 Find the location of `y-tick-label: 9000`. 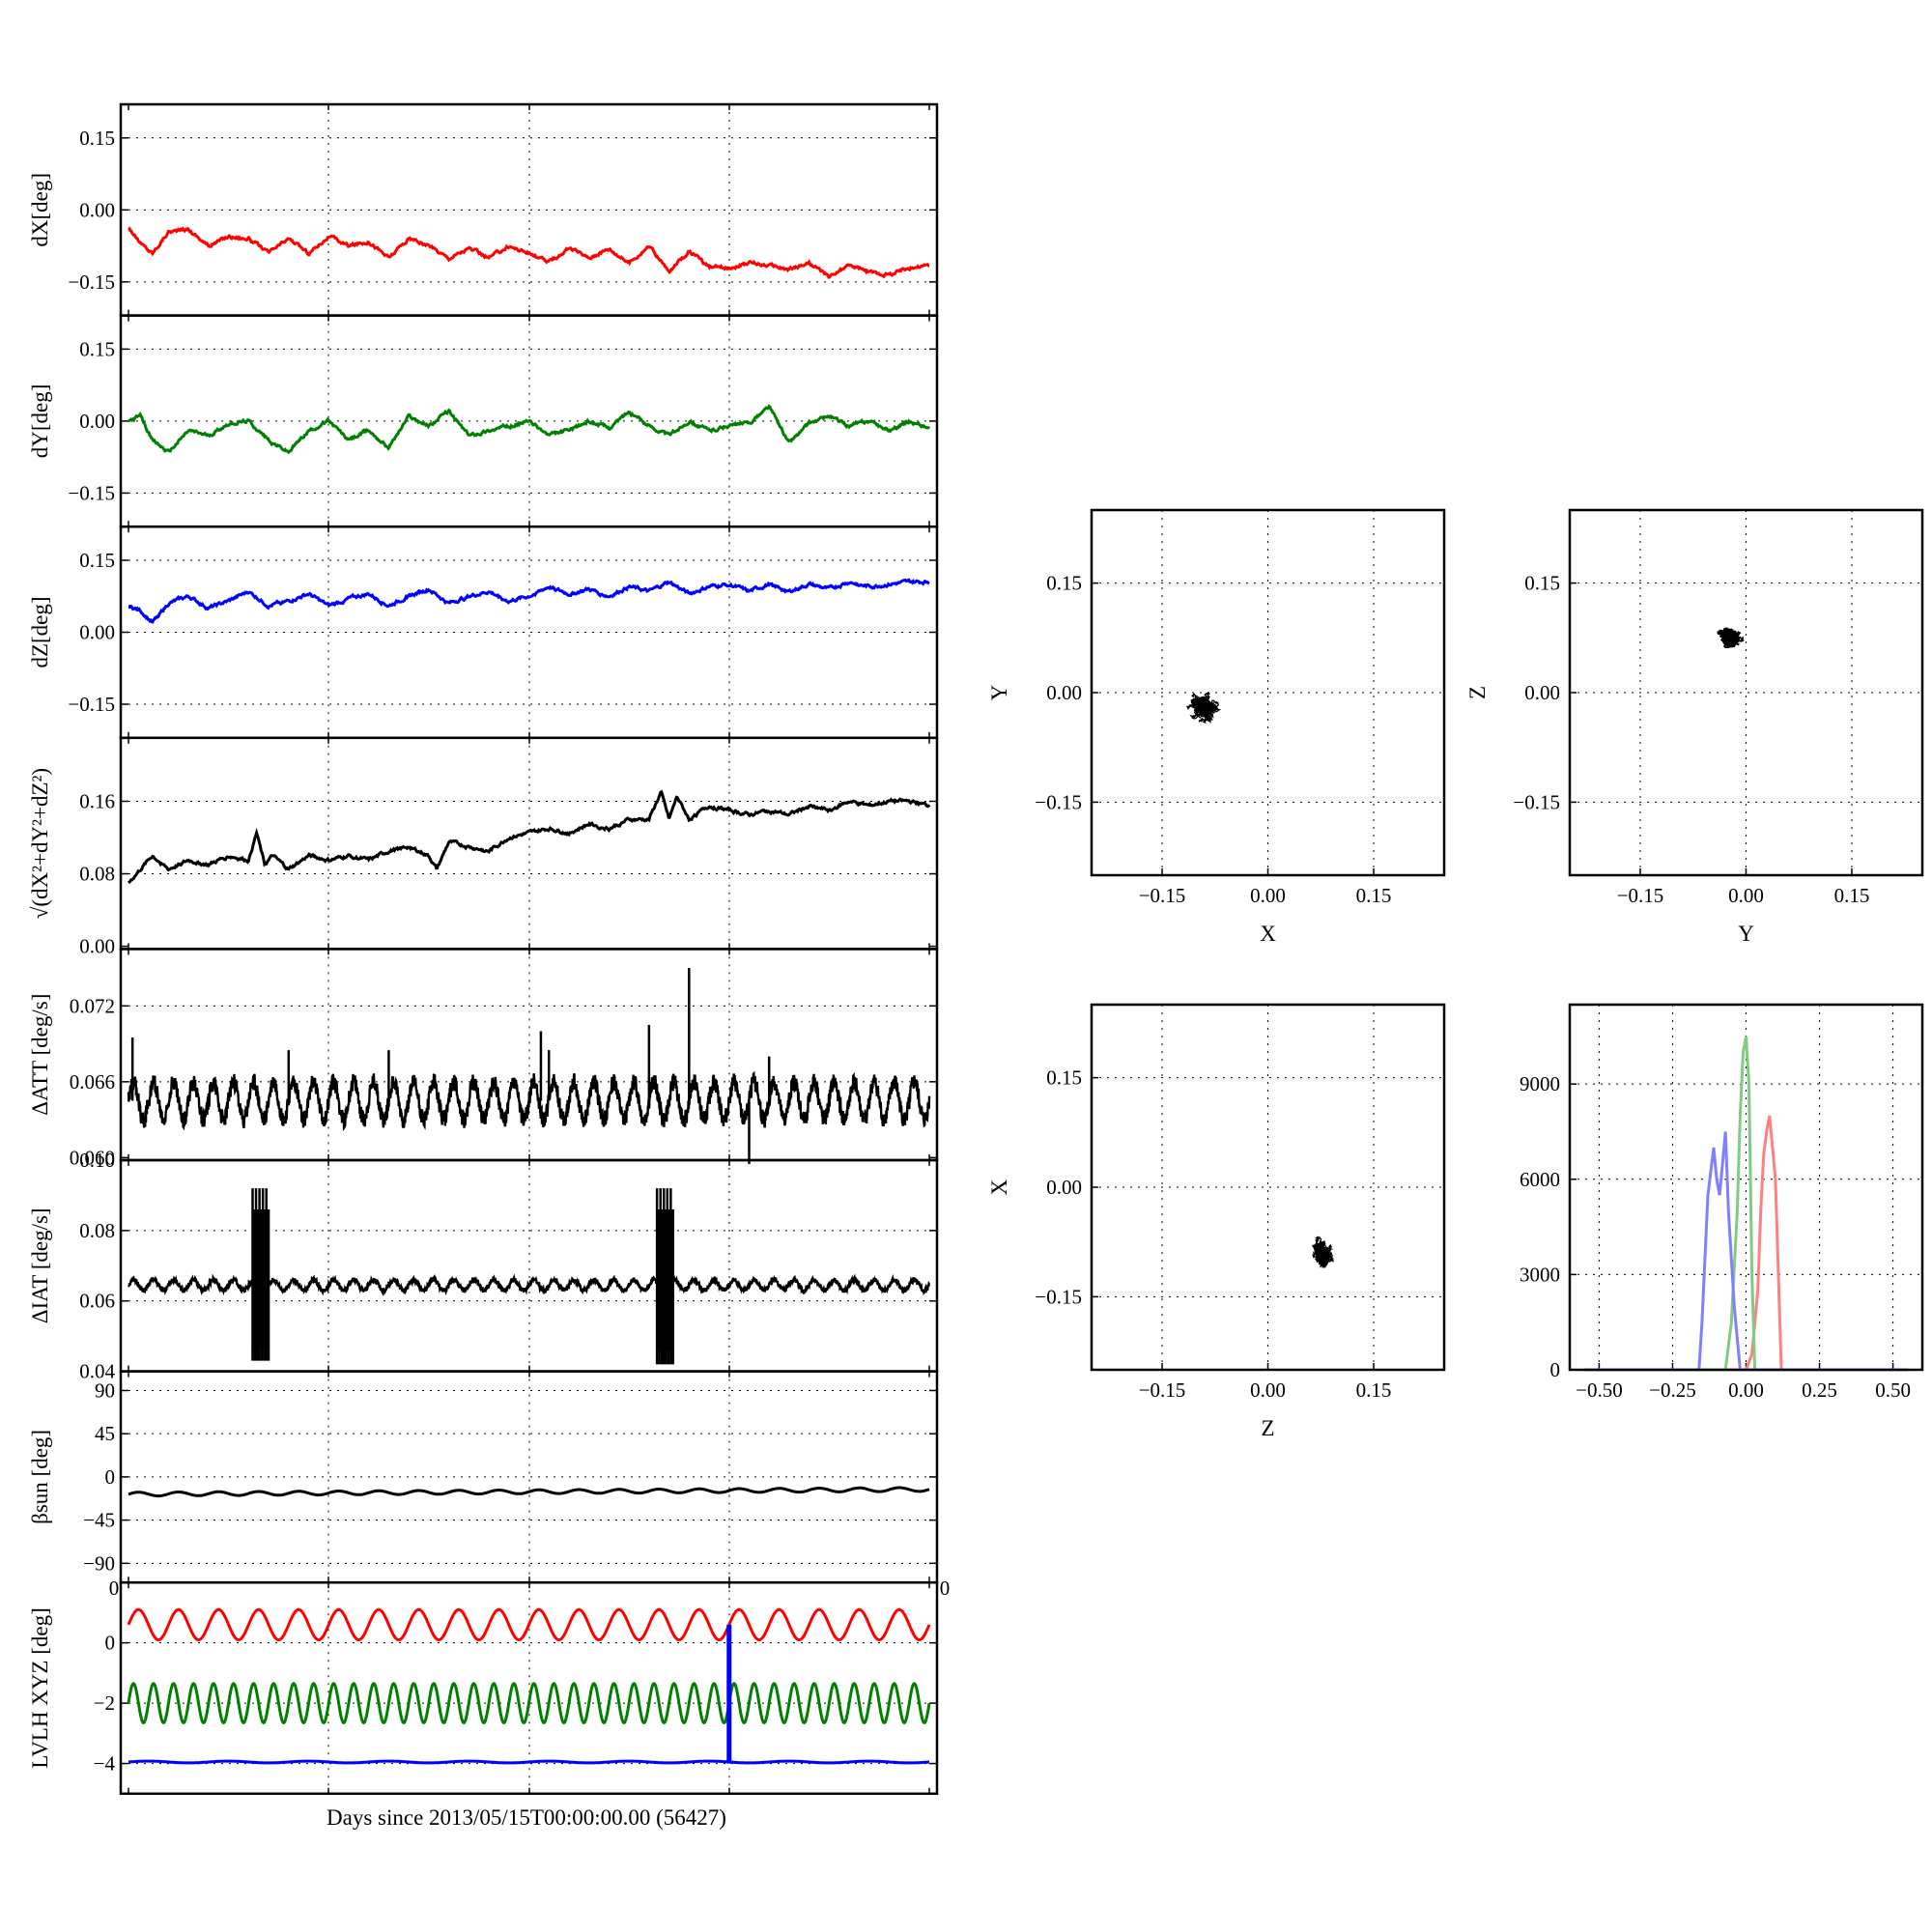

y-tick-label: 9000 is located at coordinates (1540, 1083).